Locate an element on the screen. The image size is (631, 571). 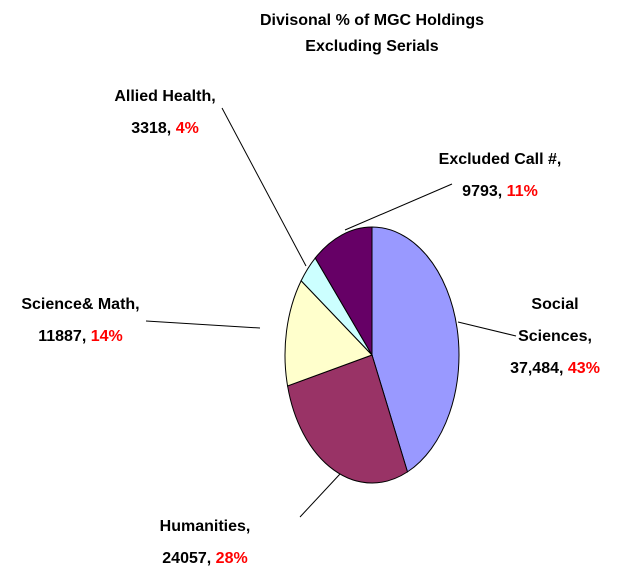
slice-label: Excluded Call #, 9793, 11% is located at coordinates (500, 176).